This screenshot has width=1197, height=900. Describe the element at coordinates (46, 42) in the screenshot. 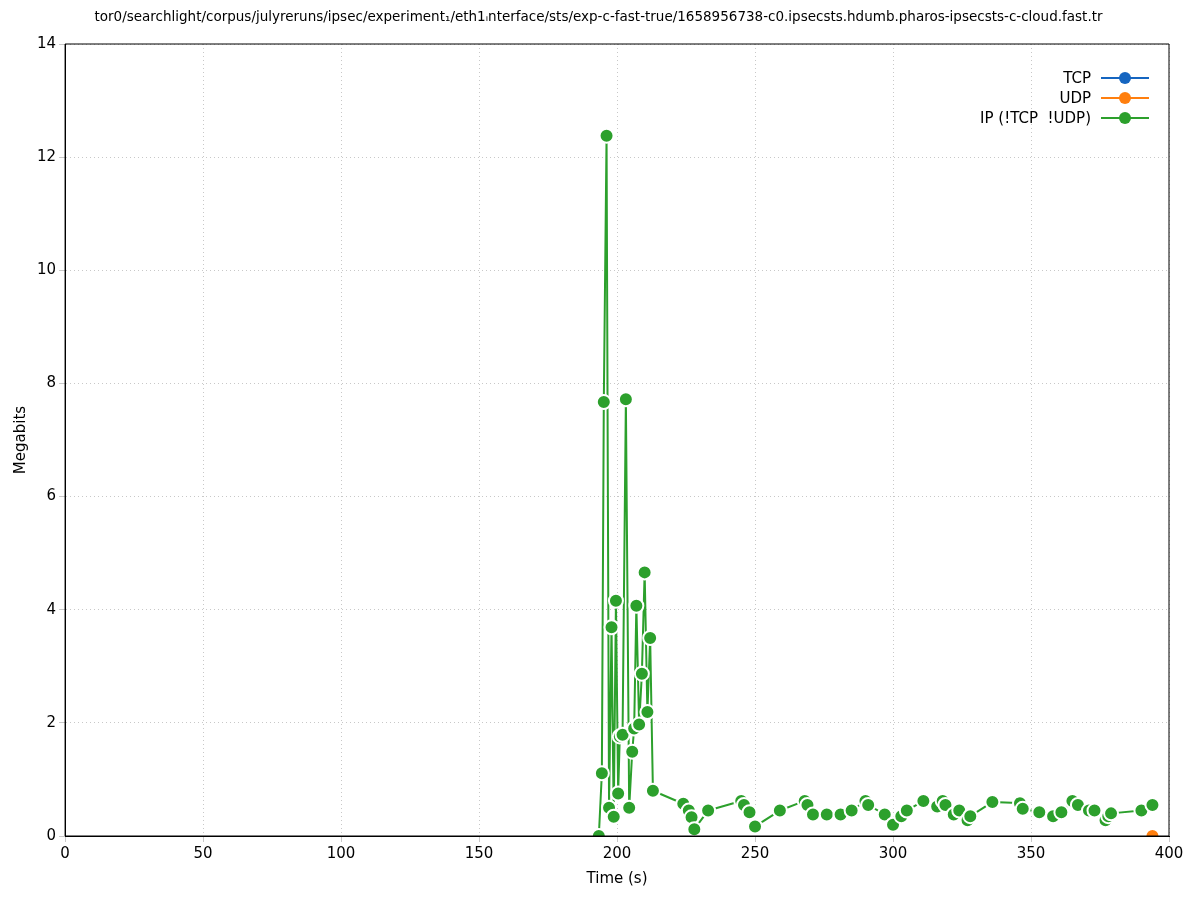

I see `y-tick-label: 14` at that location.